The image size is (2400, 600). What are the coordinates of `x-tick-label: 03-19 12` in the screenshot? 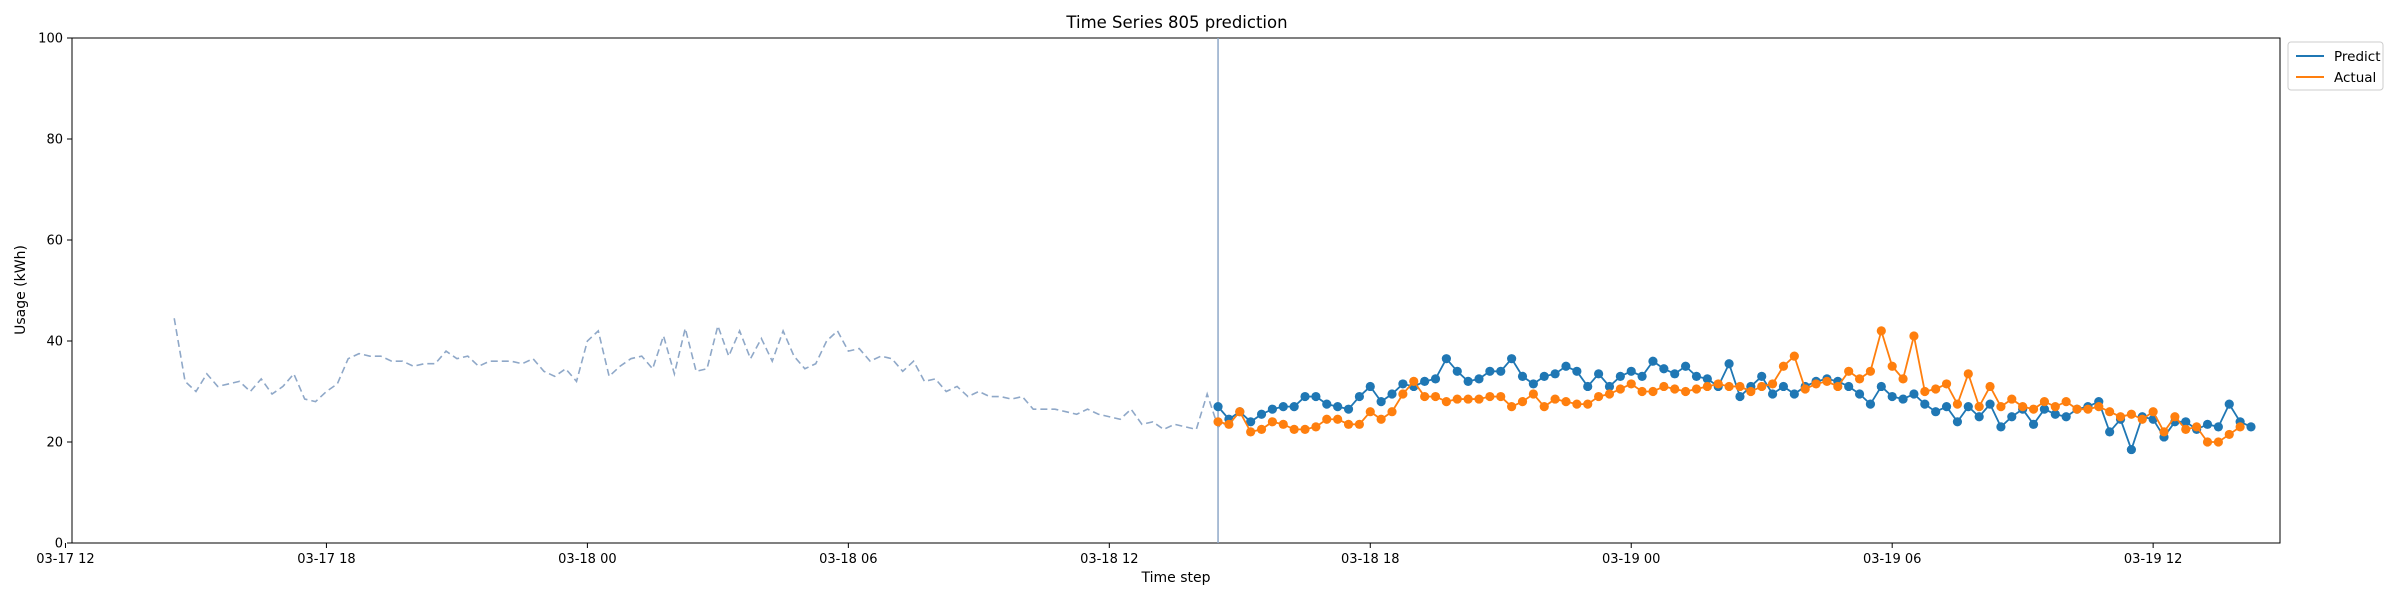 It's located at (2153, 559).